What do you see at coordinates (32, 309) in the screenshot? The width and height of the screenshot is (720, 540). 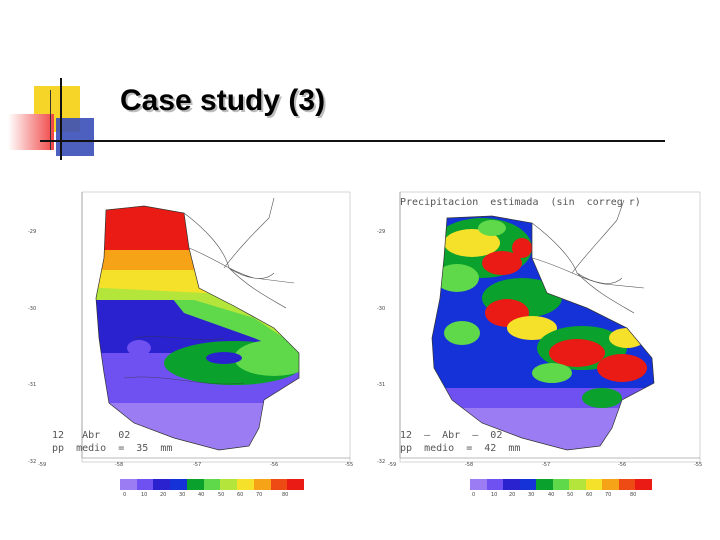 I see `map-left-lat-tick: -30` at bounding box center [32, 309].